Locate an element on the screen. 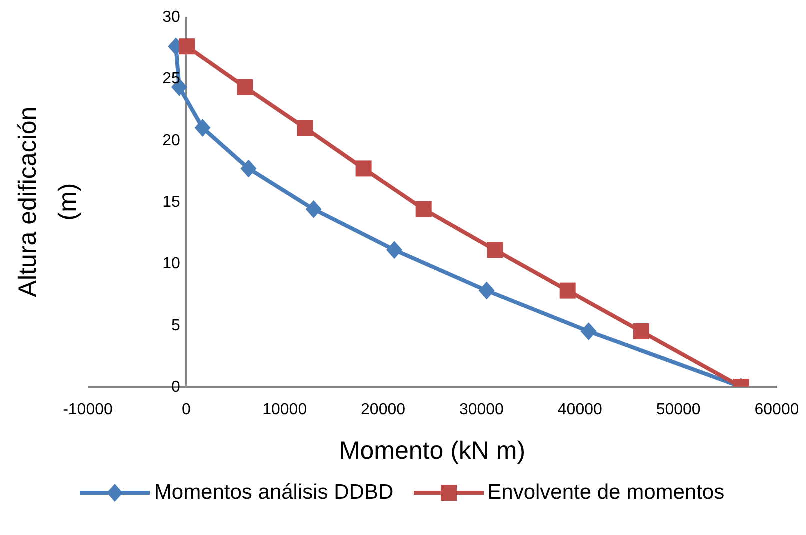 The height and width of the screenshot is (535, 806). x-tick-label: 30000 is located at coordinates (481, 409).